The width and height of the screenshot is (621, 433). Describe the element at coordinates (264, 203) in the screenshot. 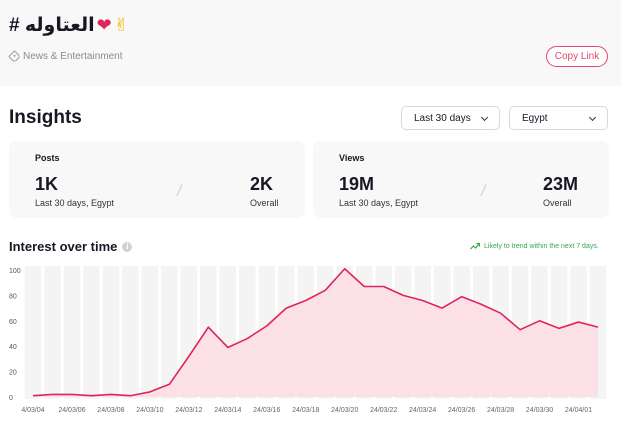

I see `posts-overall-label: Overall` at that location.